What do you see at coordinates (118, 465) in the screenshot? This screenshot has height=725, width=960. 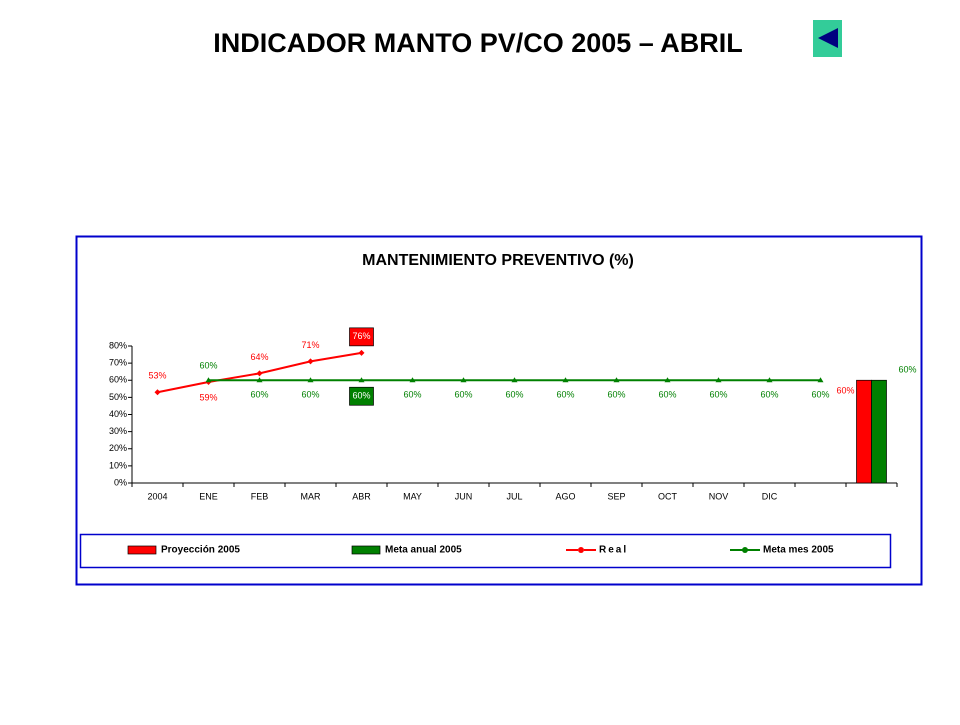 I see `y-tick-label: 10%` at bounding box center [118, 465].